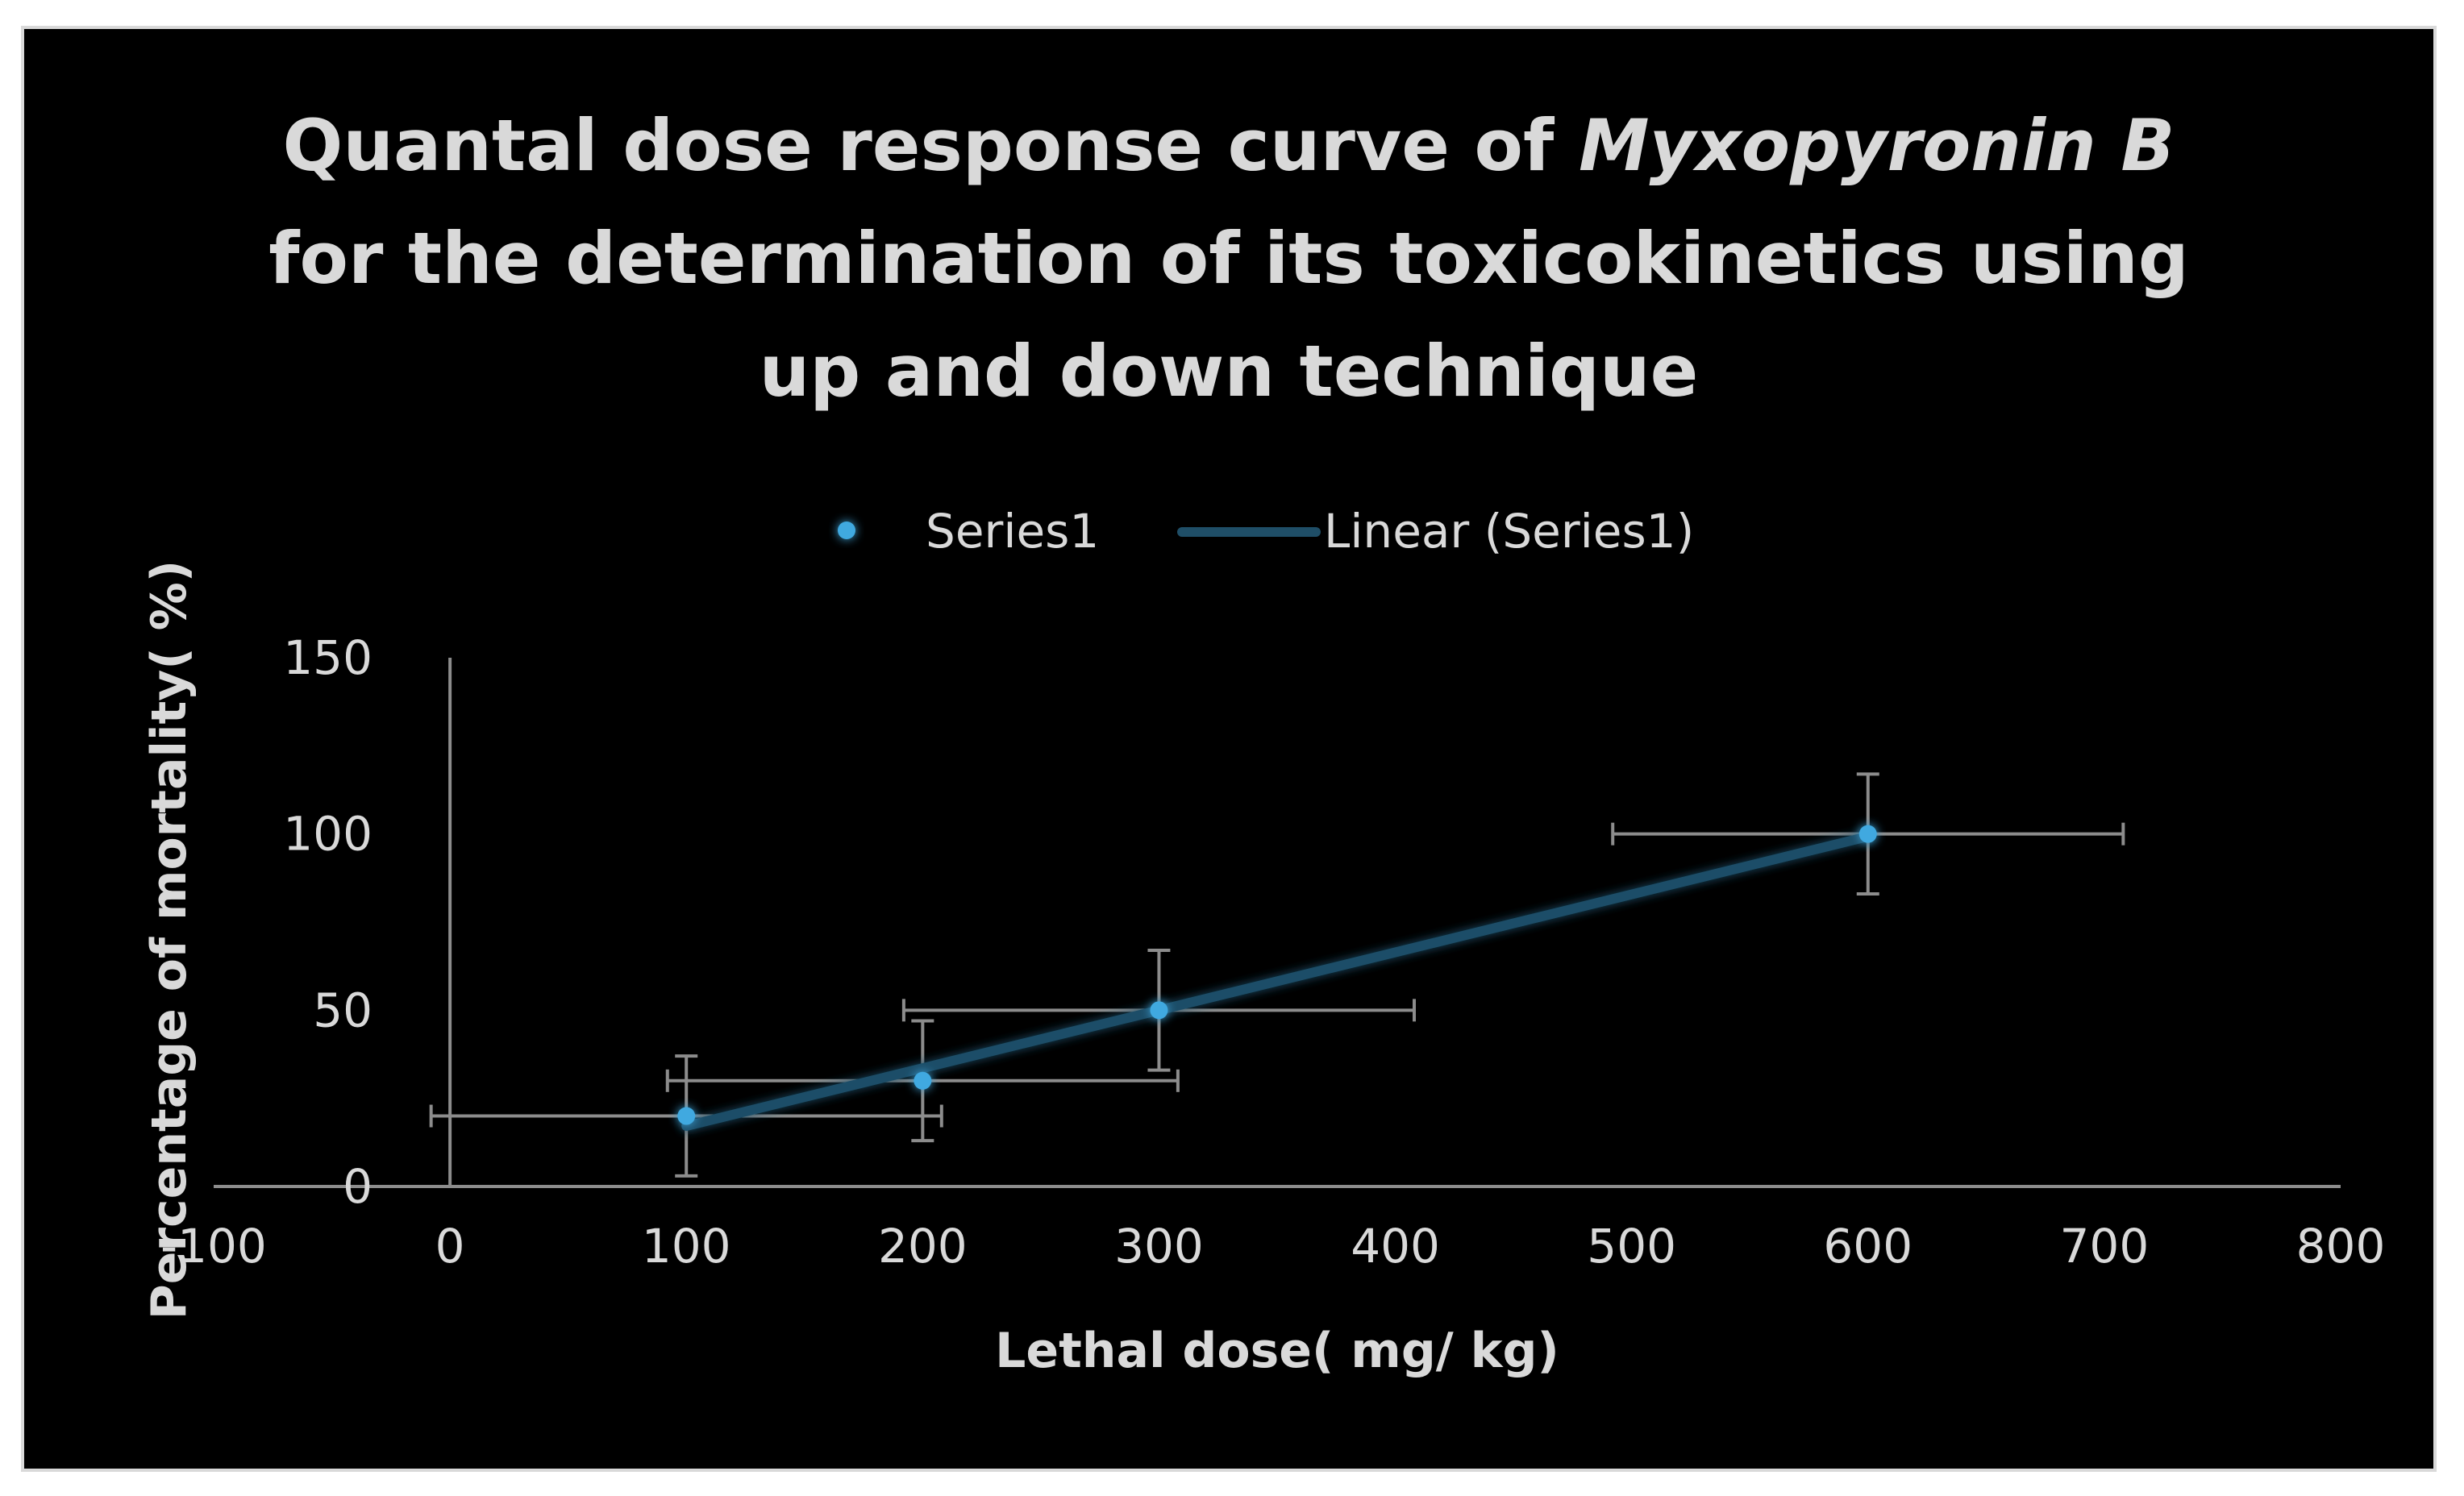  What do you see at coordinates (2341, 1246) in the screenshot?
I see `x-tick-label: 800` at bounding box center [2341, 1246].